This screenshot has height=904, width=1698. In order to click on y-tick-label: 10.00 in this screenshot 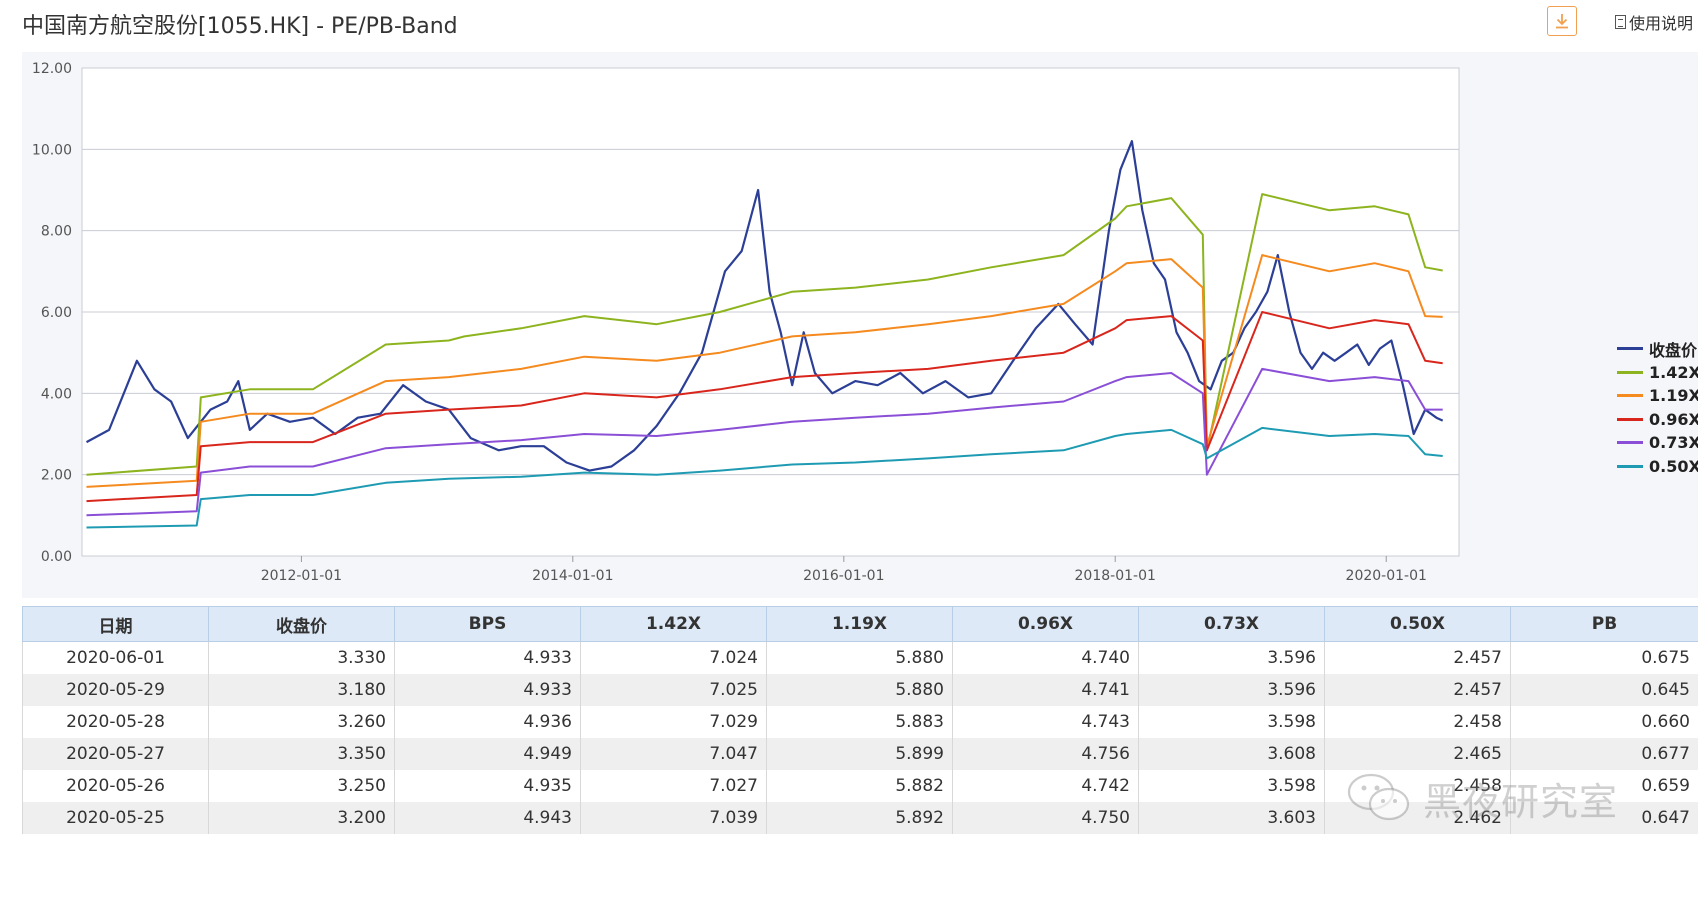, I will do `click(52, 150)`.